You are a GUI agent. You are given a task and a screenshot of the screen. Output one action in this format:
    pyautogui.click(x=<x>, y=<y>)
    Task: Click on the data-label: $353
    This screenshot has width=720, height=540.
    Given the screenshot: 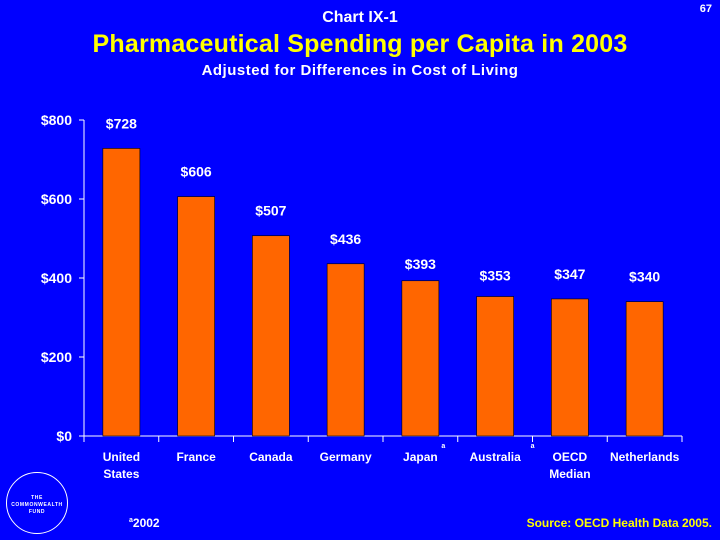 What is the action you would take?
    pyautogui.click(x=495, y=276)
    